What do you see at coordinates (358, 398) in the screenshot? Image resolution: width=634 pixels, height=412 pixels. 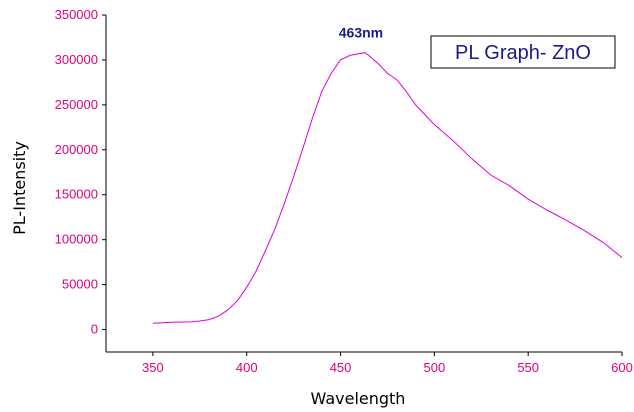 I see `x-axis-label: Wavelength` at bounding box center [358, 398].